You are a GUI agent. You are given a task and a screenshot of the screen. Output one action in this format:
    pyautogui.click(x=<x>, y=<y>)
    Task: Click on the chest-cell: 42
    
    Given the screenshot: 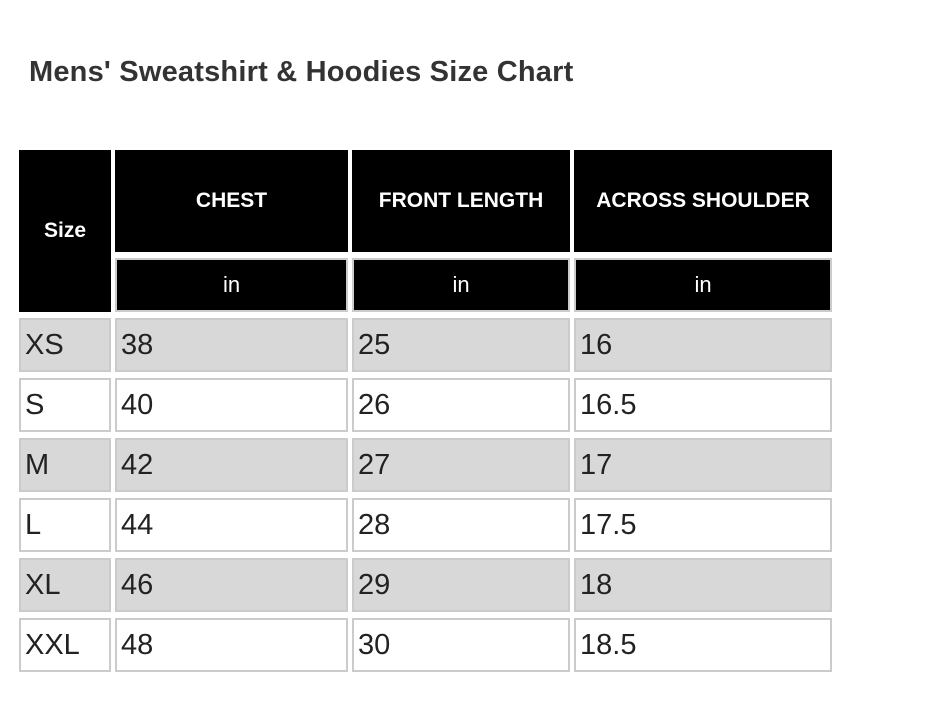 What is the action you would take?
    pyautogui.click(x=231, y=465)
    